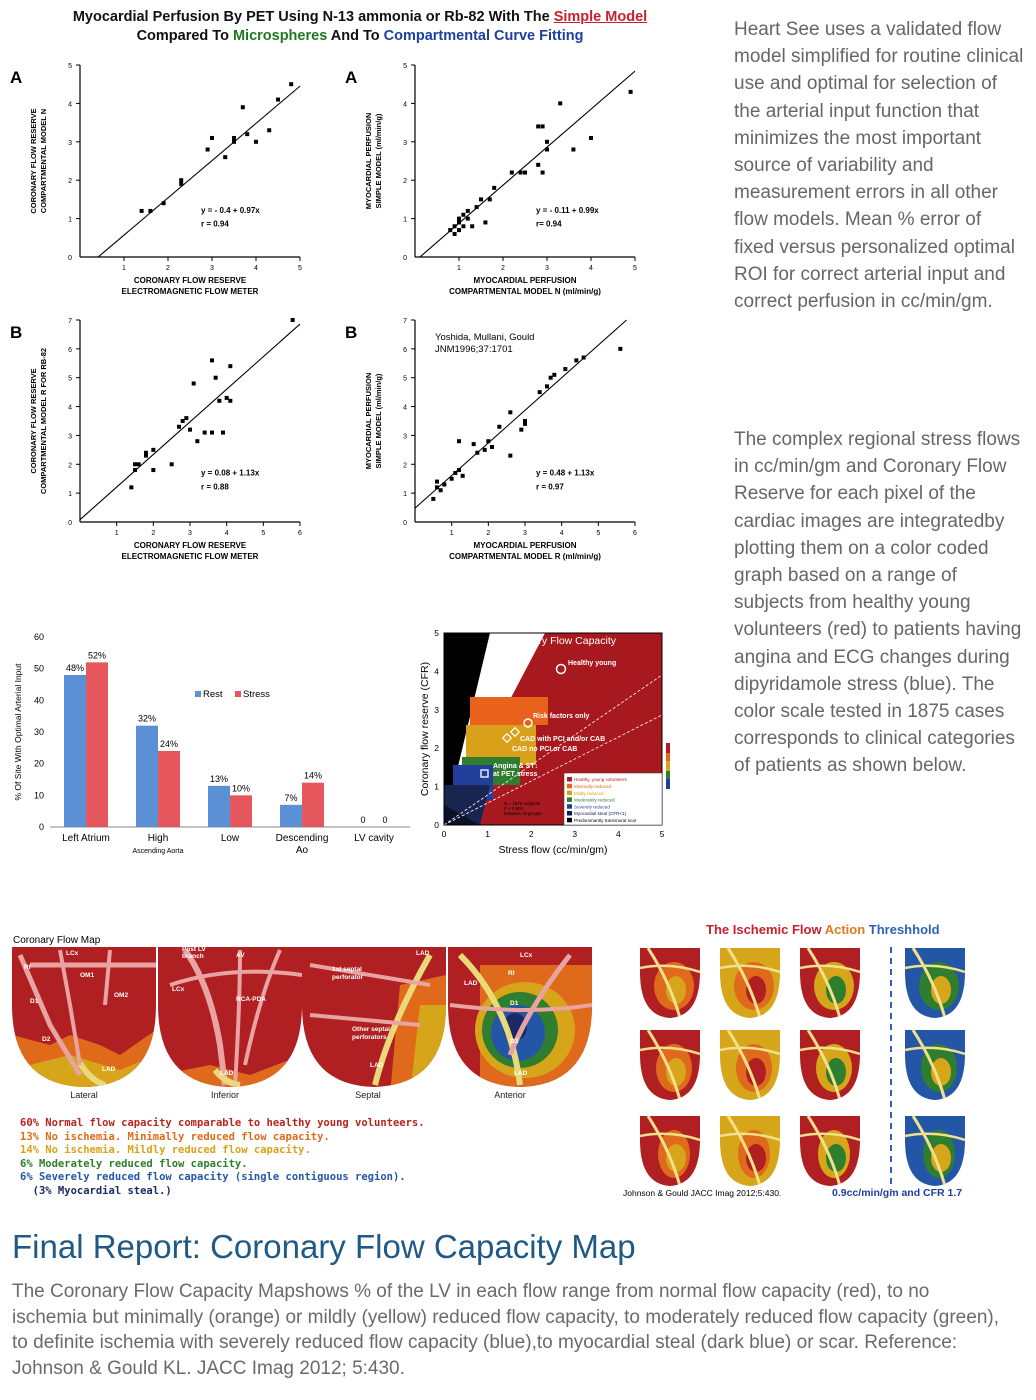  What do you see at coordinates (348, 977) in the screenshot?
I see `svg-text: perforator` at bounding box center [348, 977].